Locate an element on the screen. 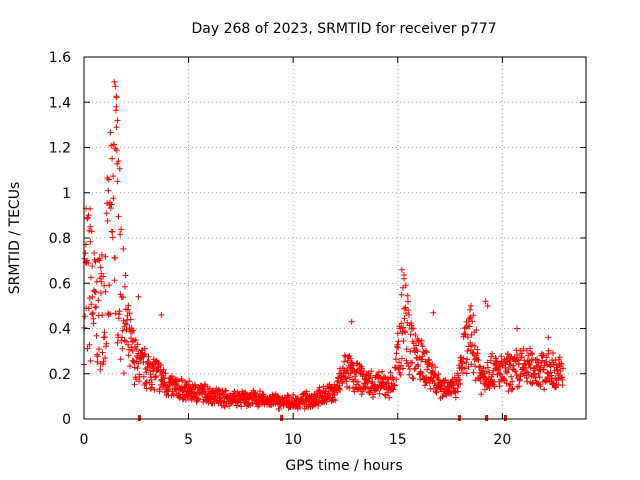 The width and height of the screenshot is (640, 480). x-tick-label: 0 is located at coordinates (84, 440).